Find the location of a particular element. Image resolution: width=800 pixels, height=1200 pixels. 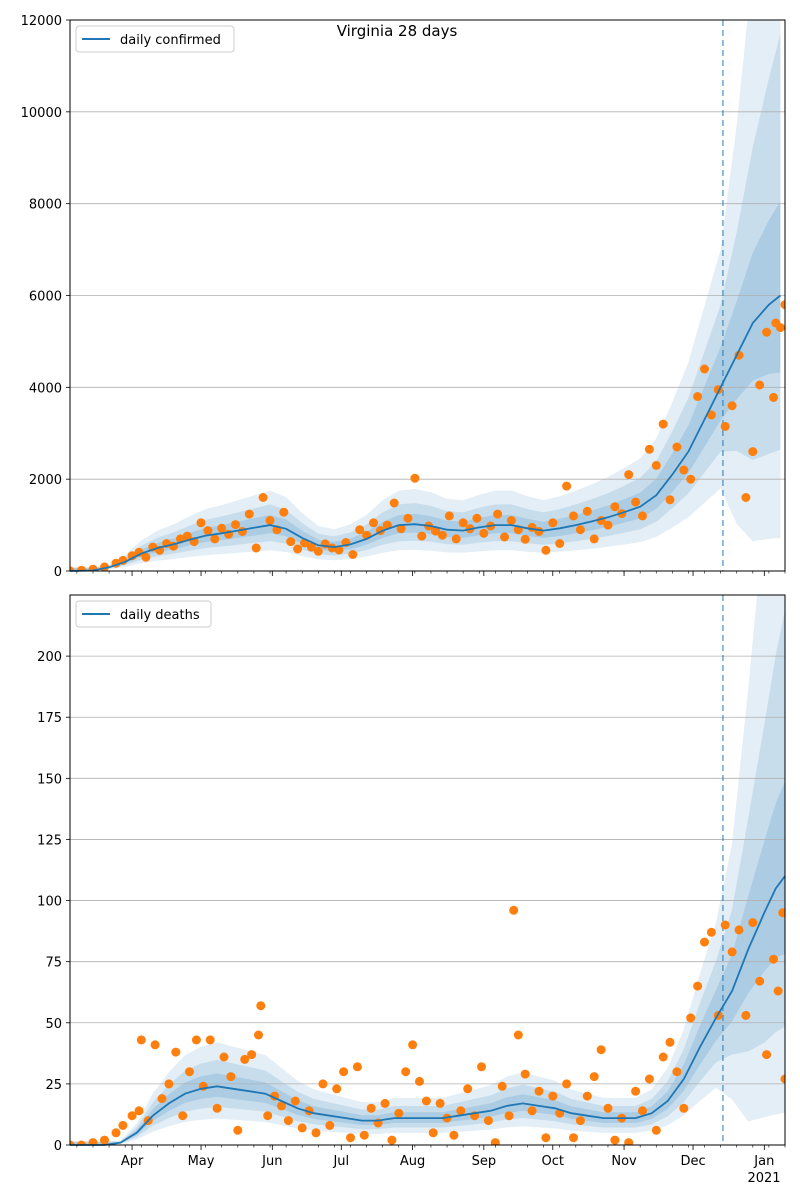

y-tick-label: 6000 is located at coordinates (45, 297).